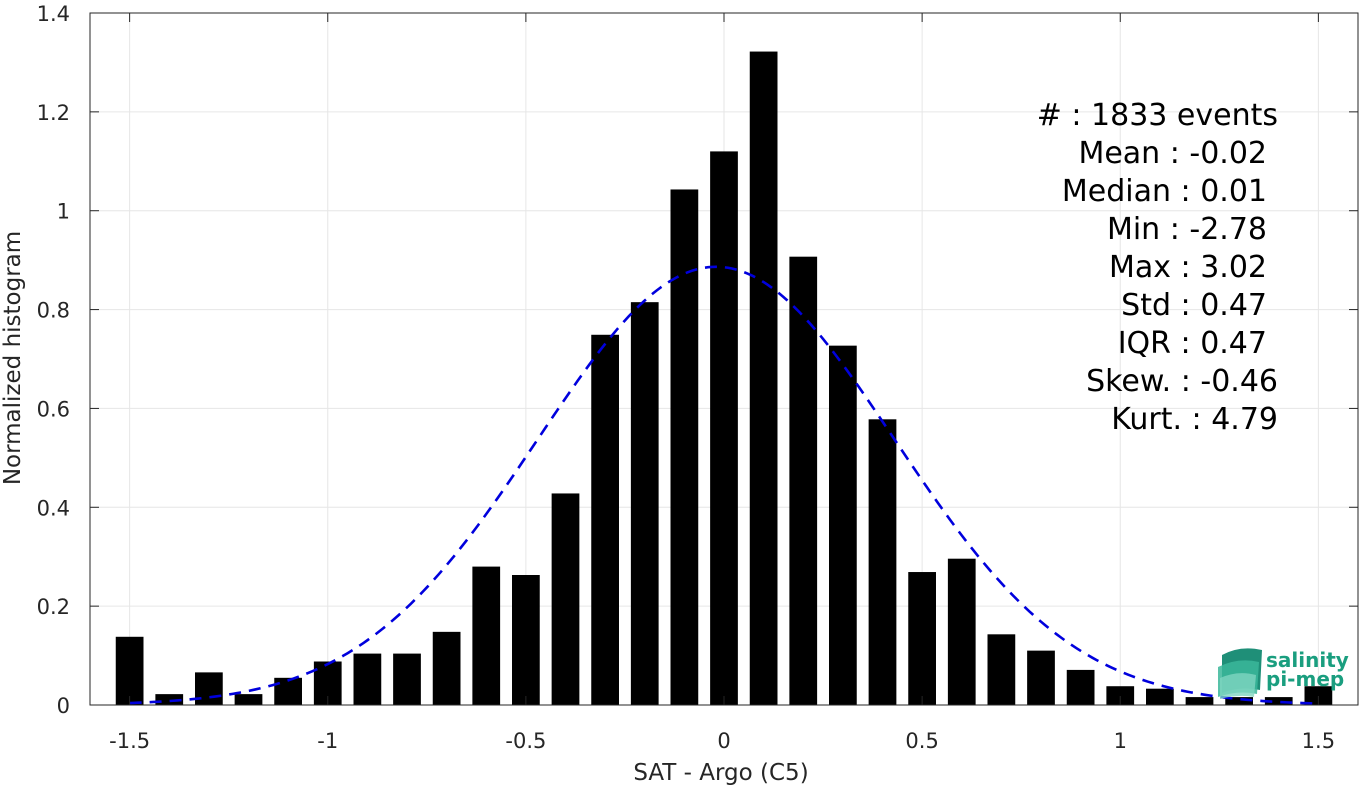  What do you see at coordinates (1187, 229) in the screenshot?
I see `stat-min: Min : -2.78` at bounding box center [1187, 229].